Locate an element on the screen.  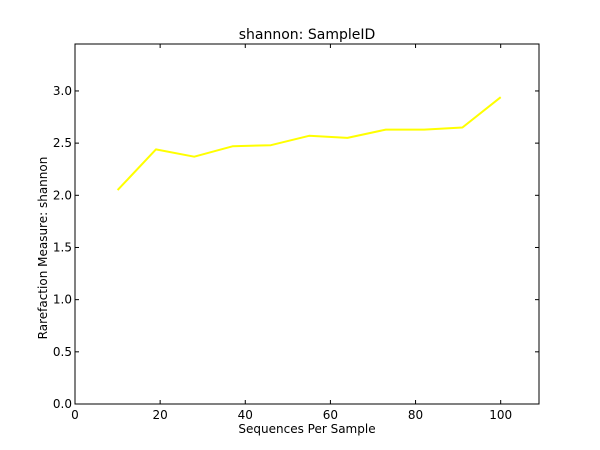
y-tick-label: 2.0 is located at coordinates (62, 195).